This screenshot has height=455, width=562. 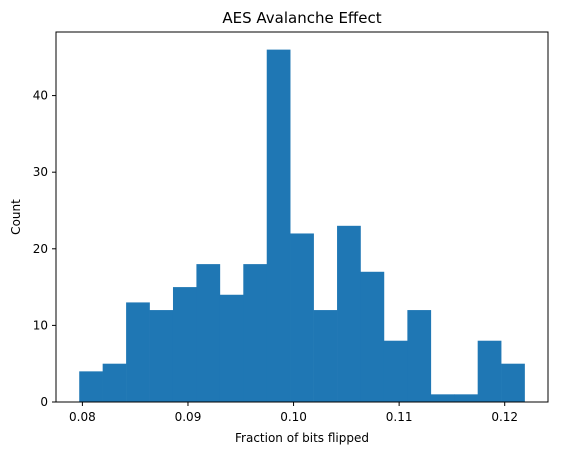 What do you see at coordinates (293, 417) in the screenshot?
I see `x-tick-label: 0.10` at bounding box center [293, 417].